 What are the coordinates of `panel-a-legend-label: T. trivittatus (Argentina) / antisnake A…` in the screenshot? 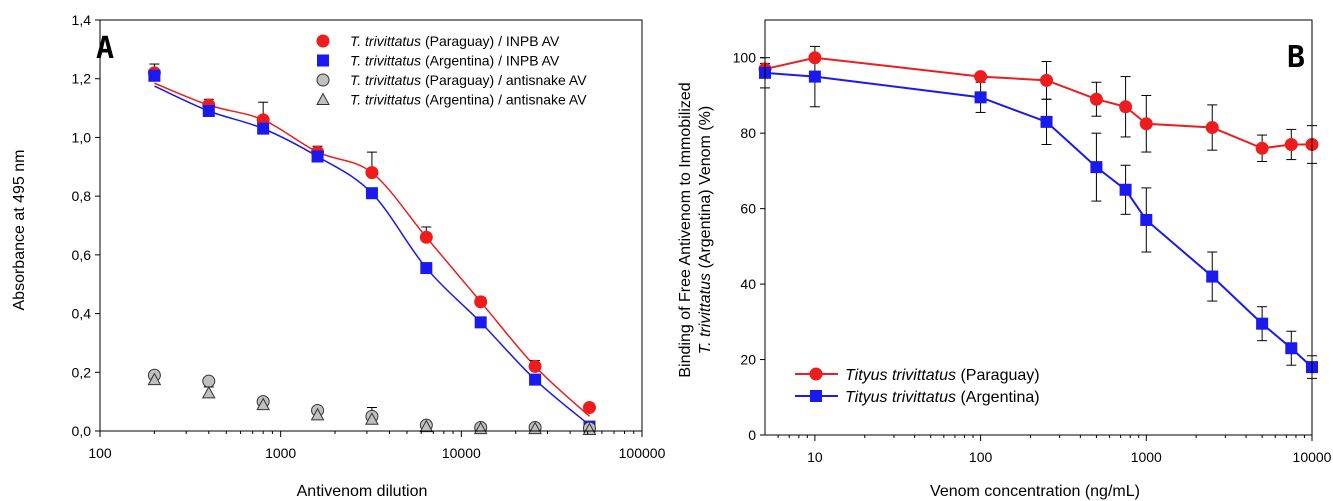 It's located at (468, 100).